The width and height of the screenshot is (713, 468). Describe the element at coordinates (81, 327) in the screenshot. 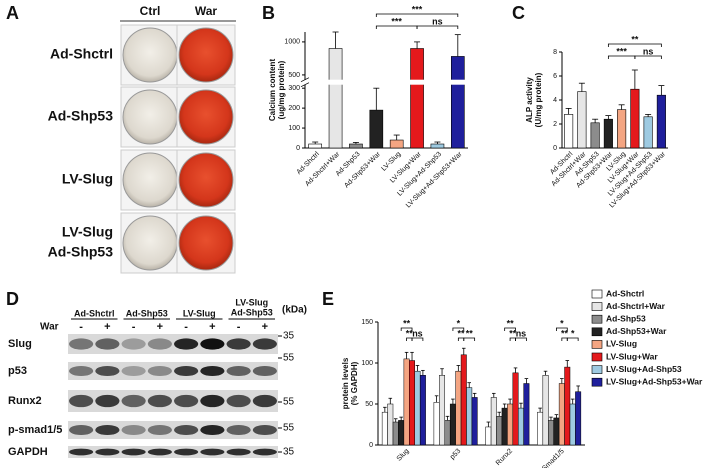

I see `treatment-sign: -` at that location.